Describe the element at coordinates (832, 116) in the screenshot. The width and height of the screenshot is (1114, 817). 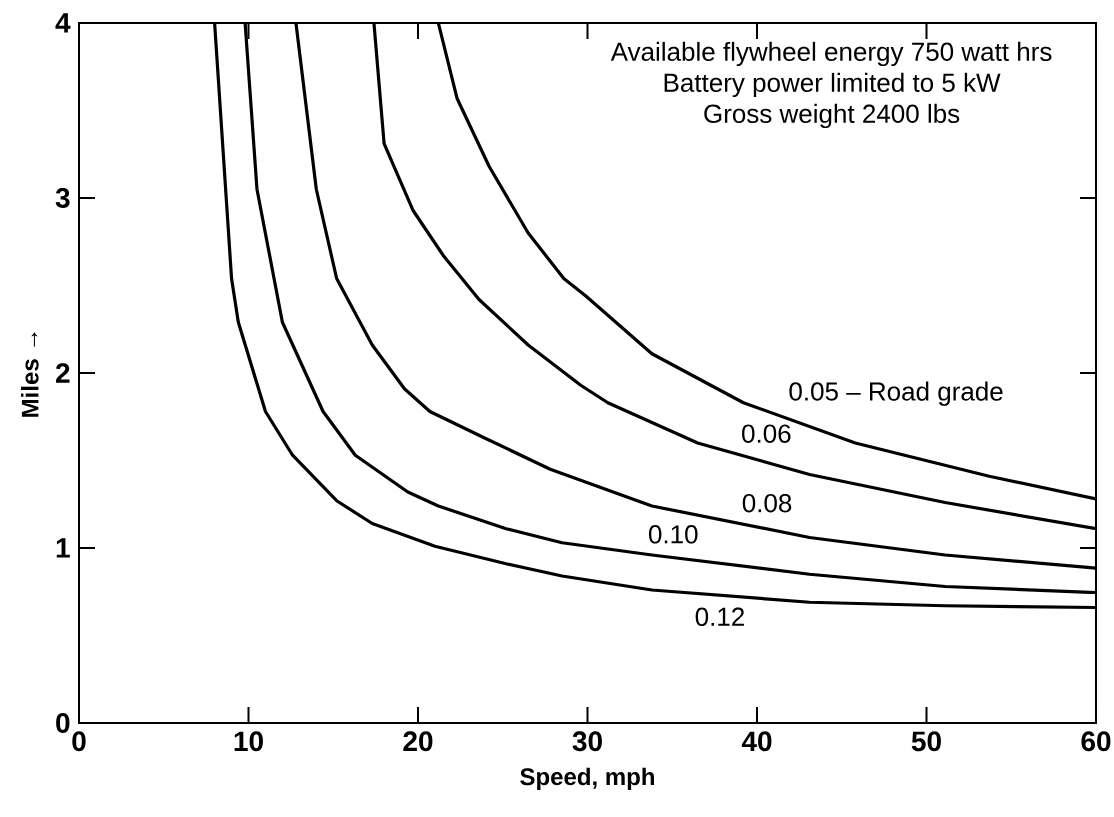
I see `annotation: Gross weight 2400 lbs` at that location.